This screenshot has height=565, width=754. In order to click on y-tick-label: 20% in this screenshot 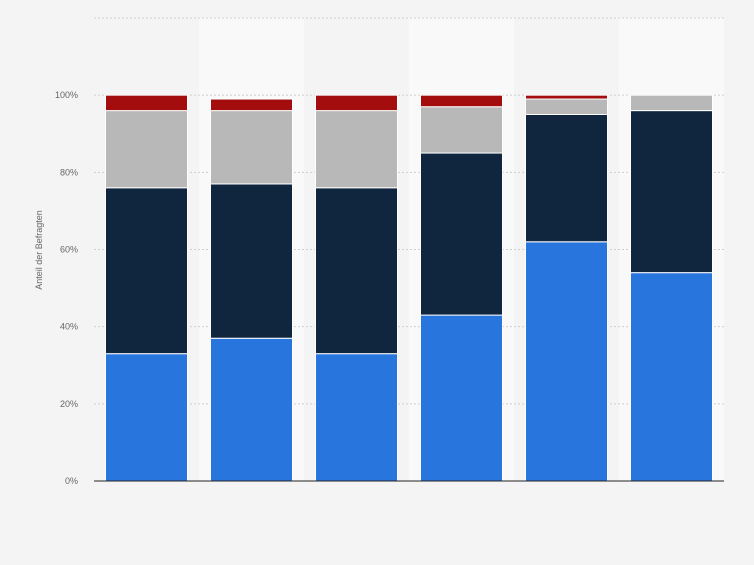, I will do `click(69, 404)`.